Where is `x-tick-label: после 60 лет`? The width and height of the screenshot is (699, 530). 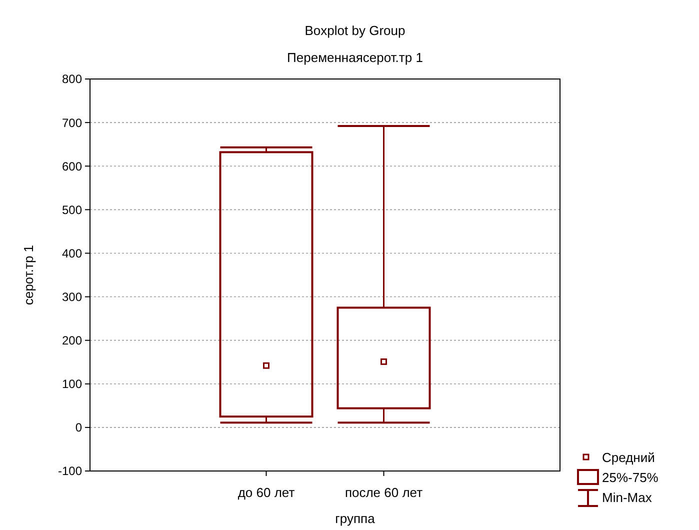
x-tick-label: после 60 лет is located at coordinates (383, 492).